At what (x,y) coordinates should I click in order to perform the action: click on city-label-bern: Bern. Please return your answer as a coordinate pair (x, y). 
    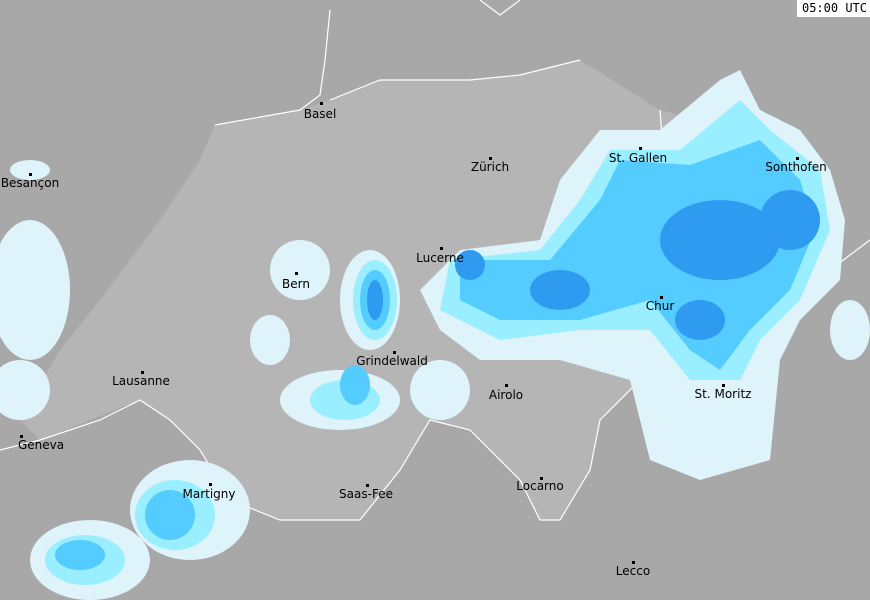
    Looking at the image, I should click on (296, 284).